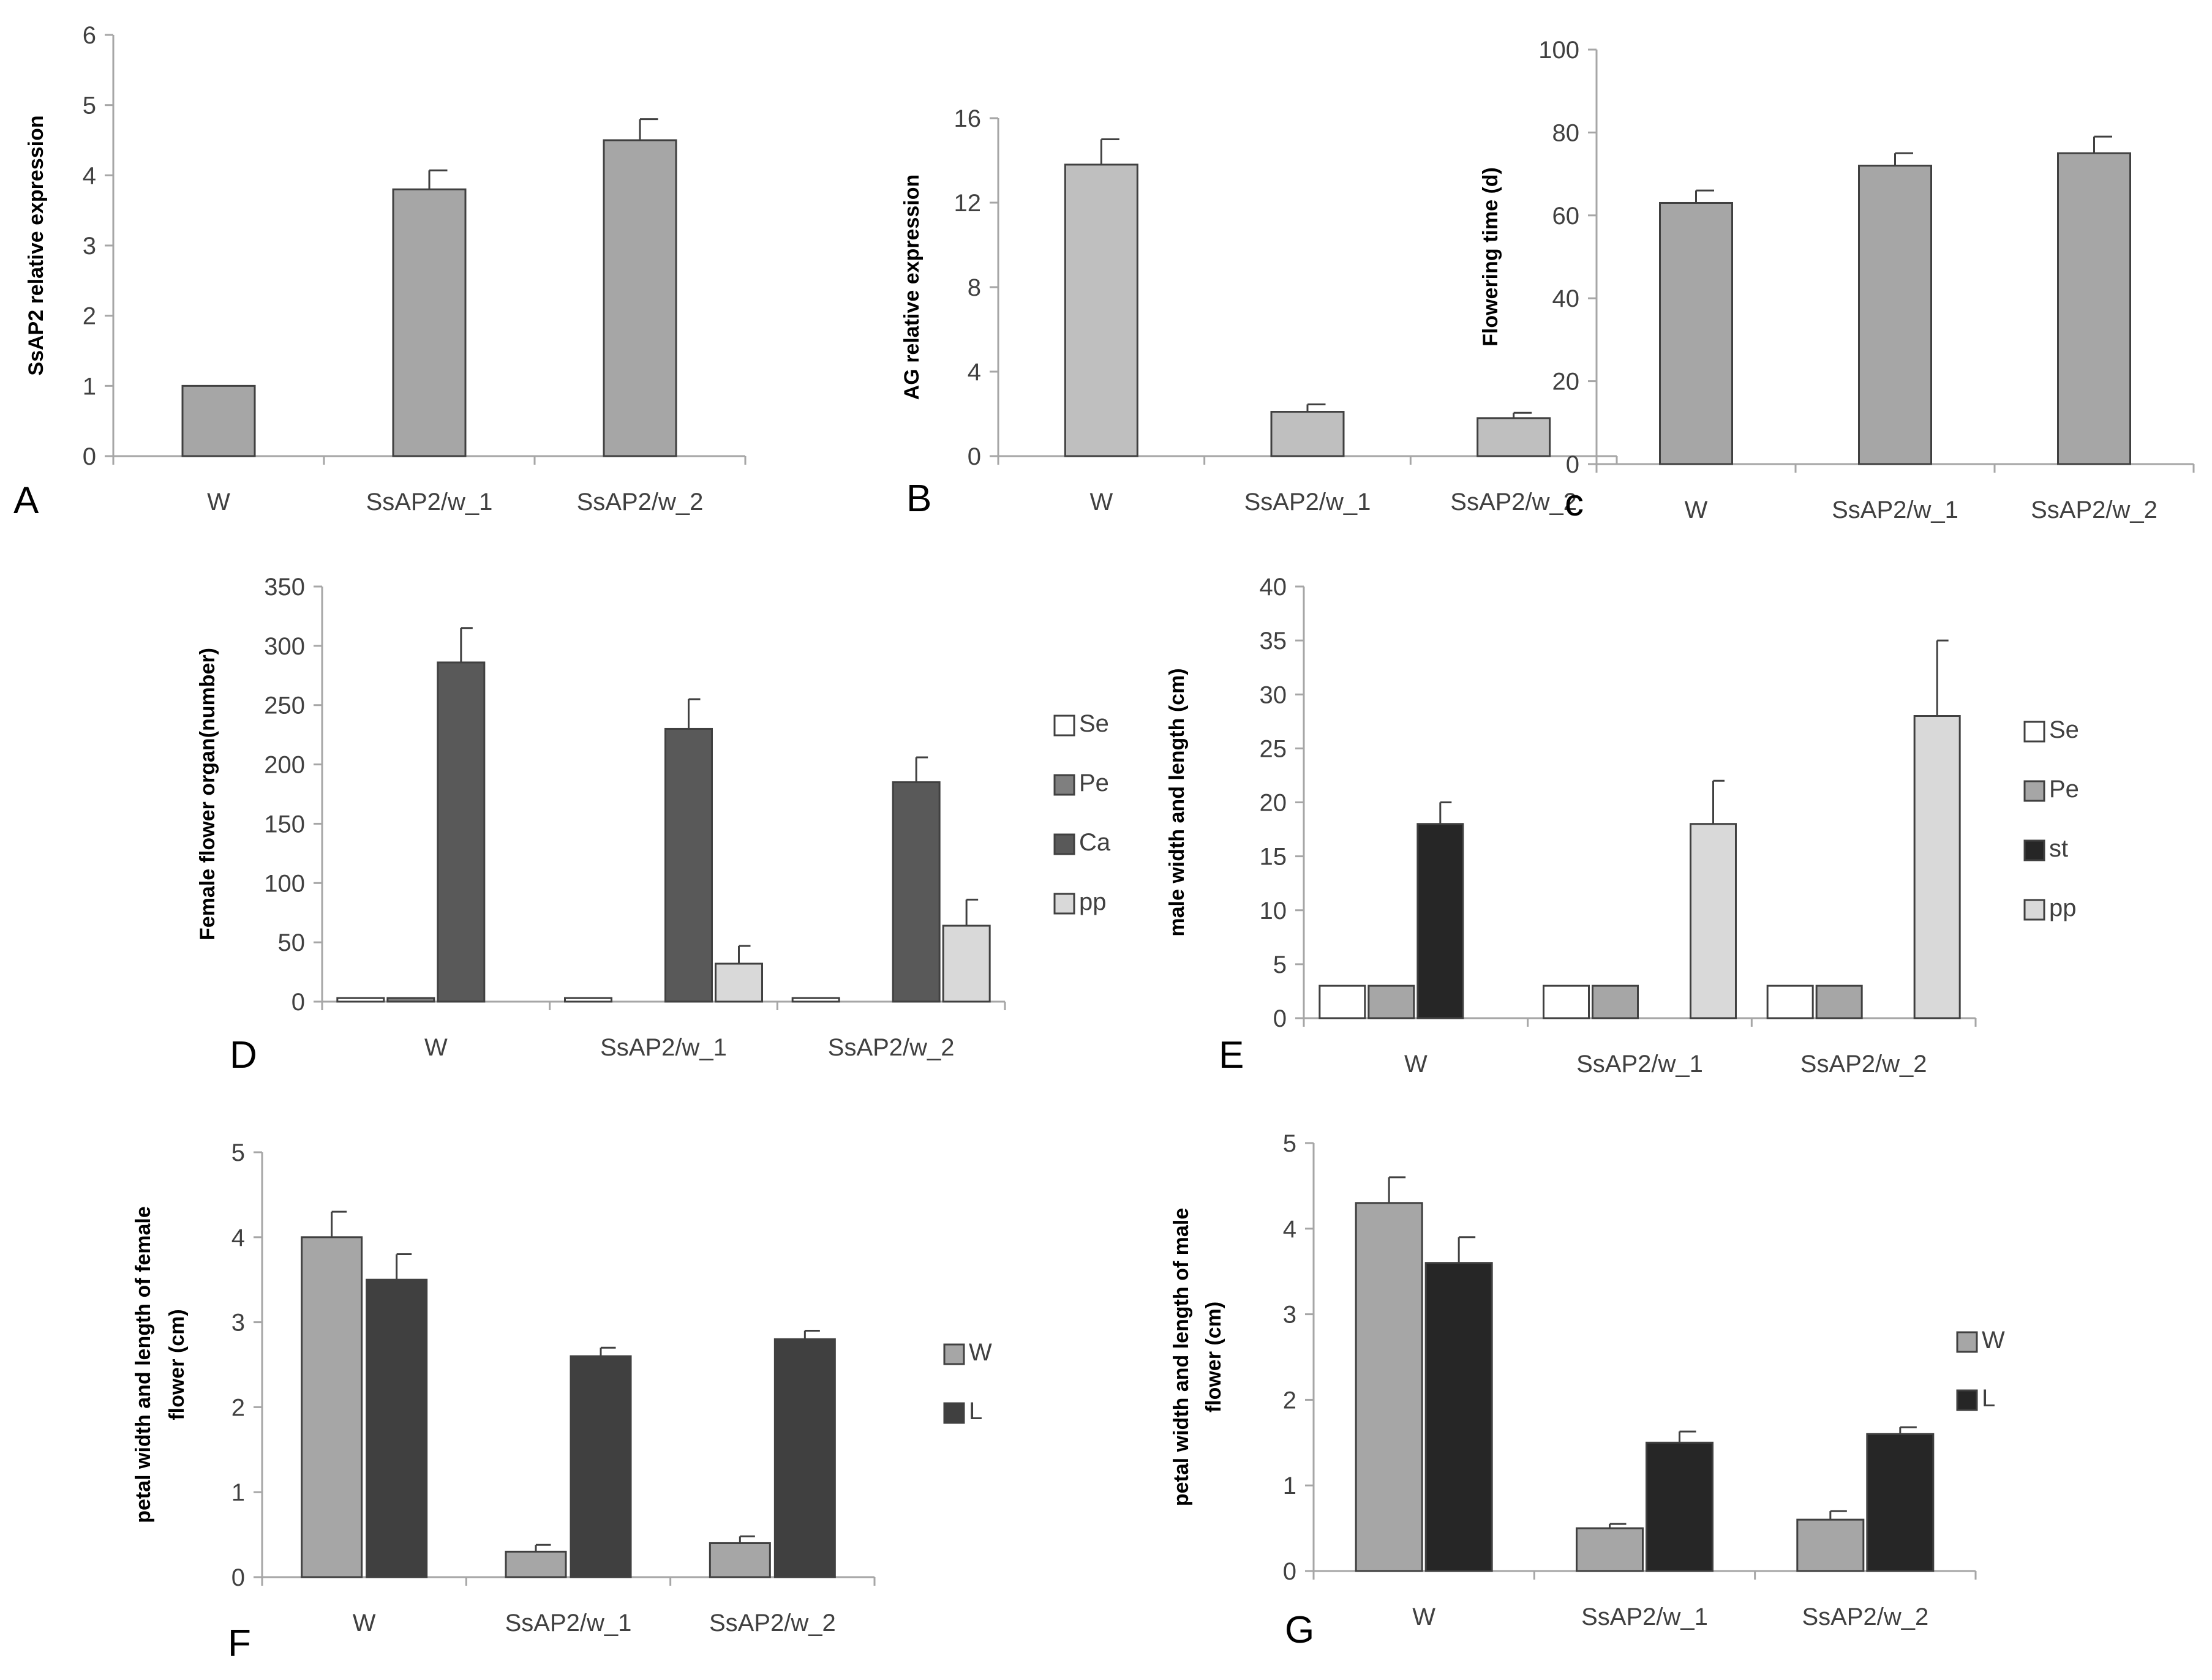  I want to click on y-tick-label: 300, so click(284, 646).